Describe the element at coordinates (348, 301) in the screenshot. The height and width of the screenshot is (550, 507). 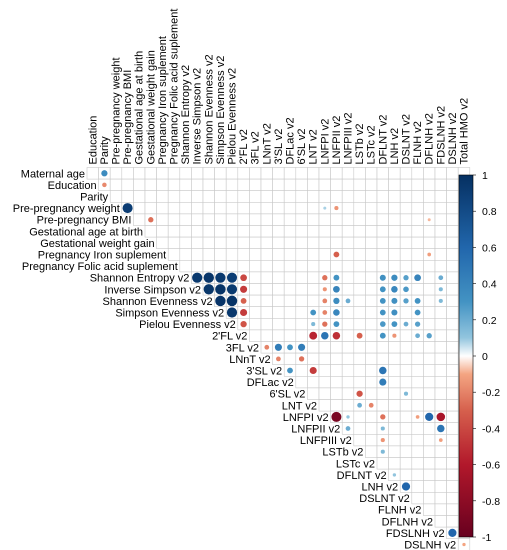
I see `corr-circle-shannon-evenness-v2-lnfpiii-v2` at that location.